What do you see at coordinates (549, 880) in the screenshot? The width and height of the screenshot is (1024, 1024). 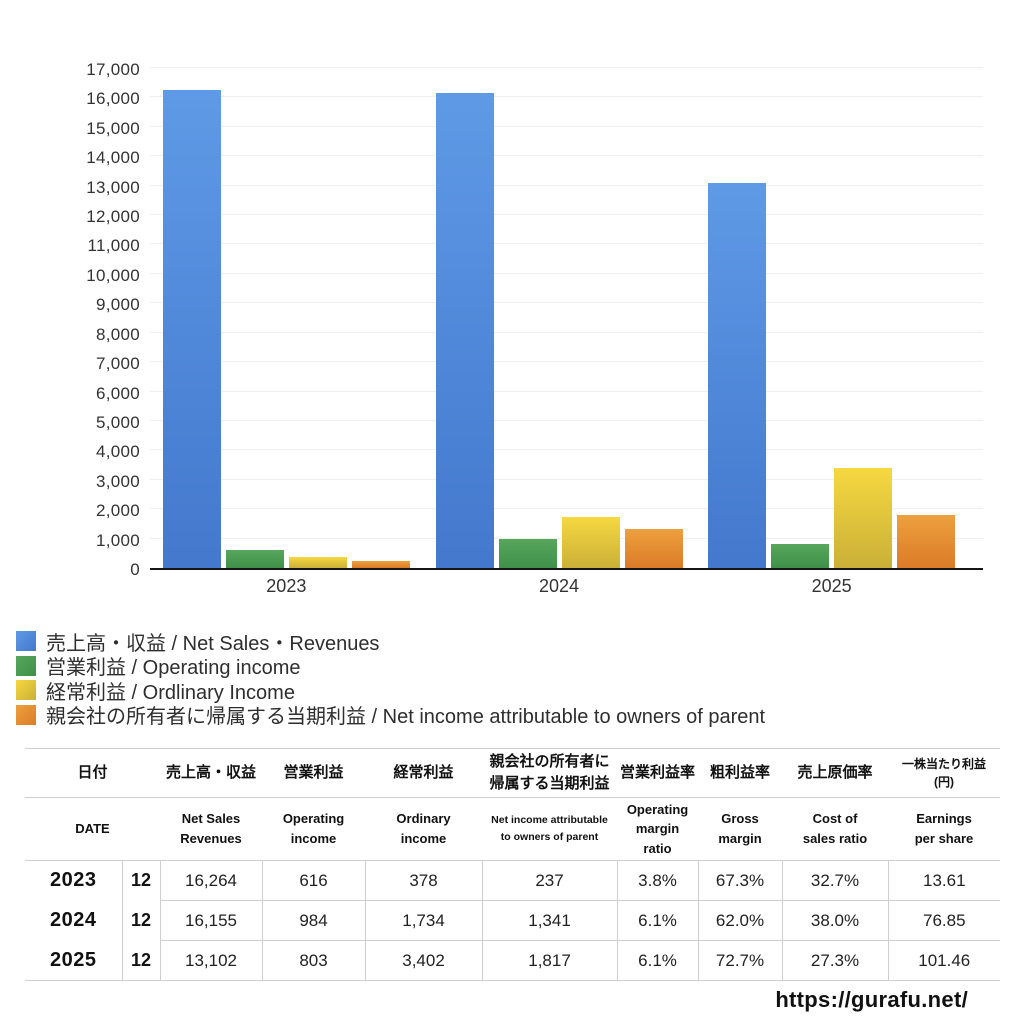 I see `value-cell: 237` at bounding box center [549, 880].